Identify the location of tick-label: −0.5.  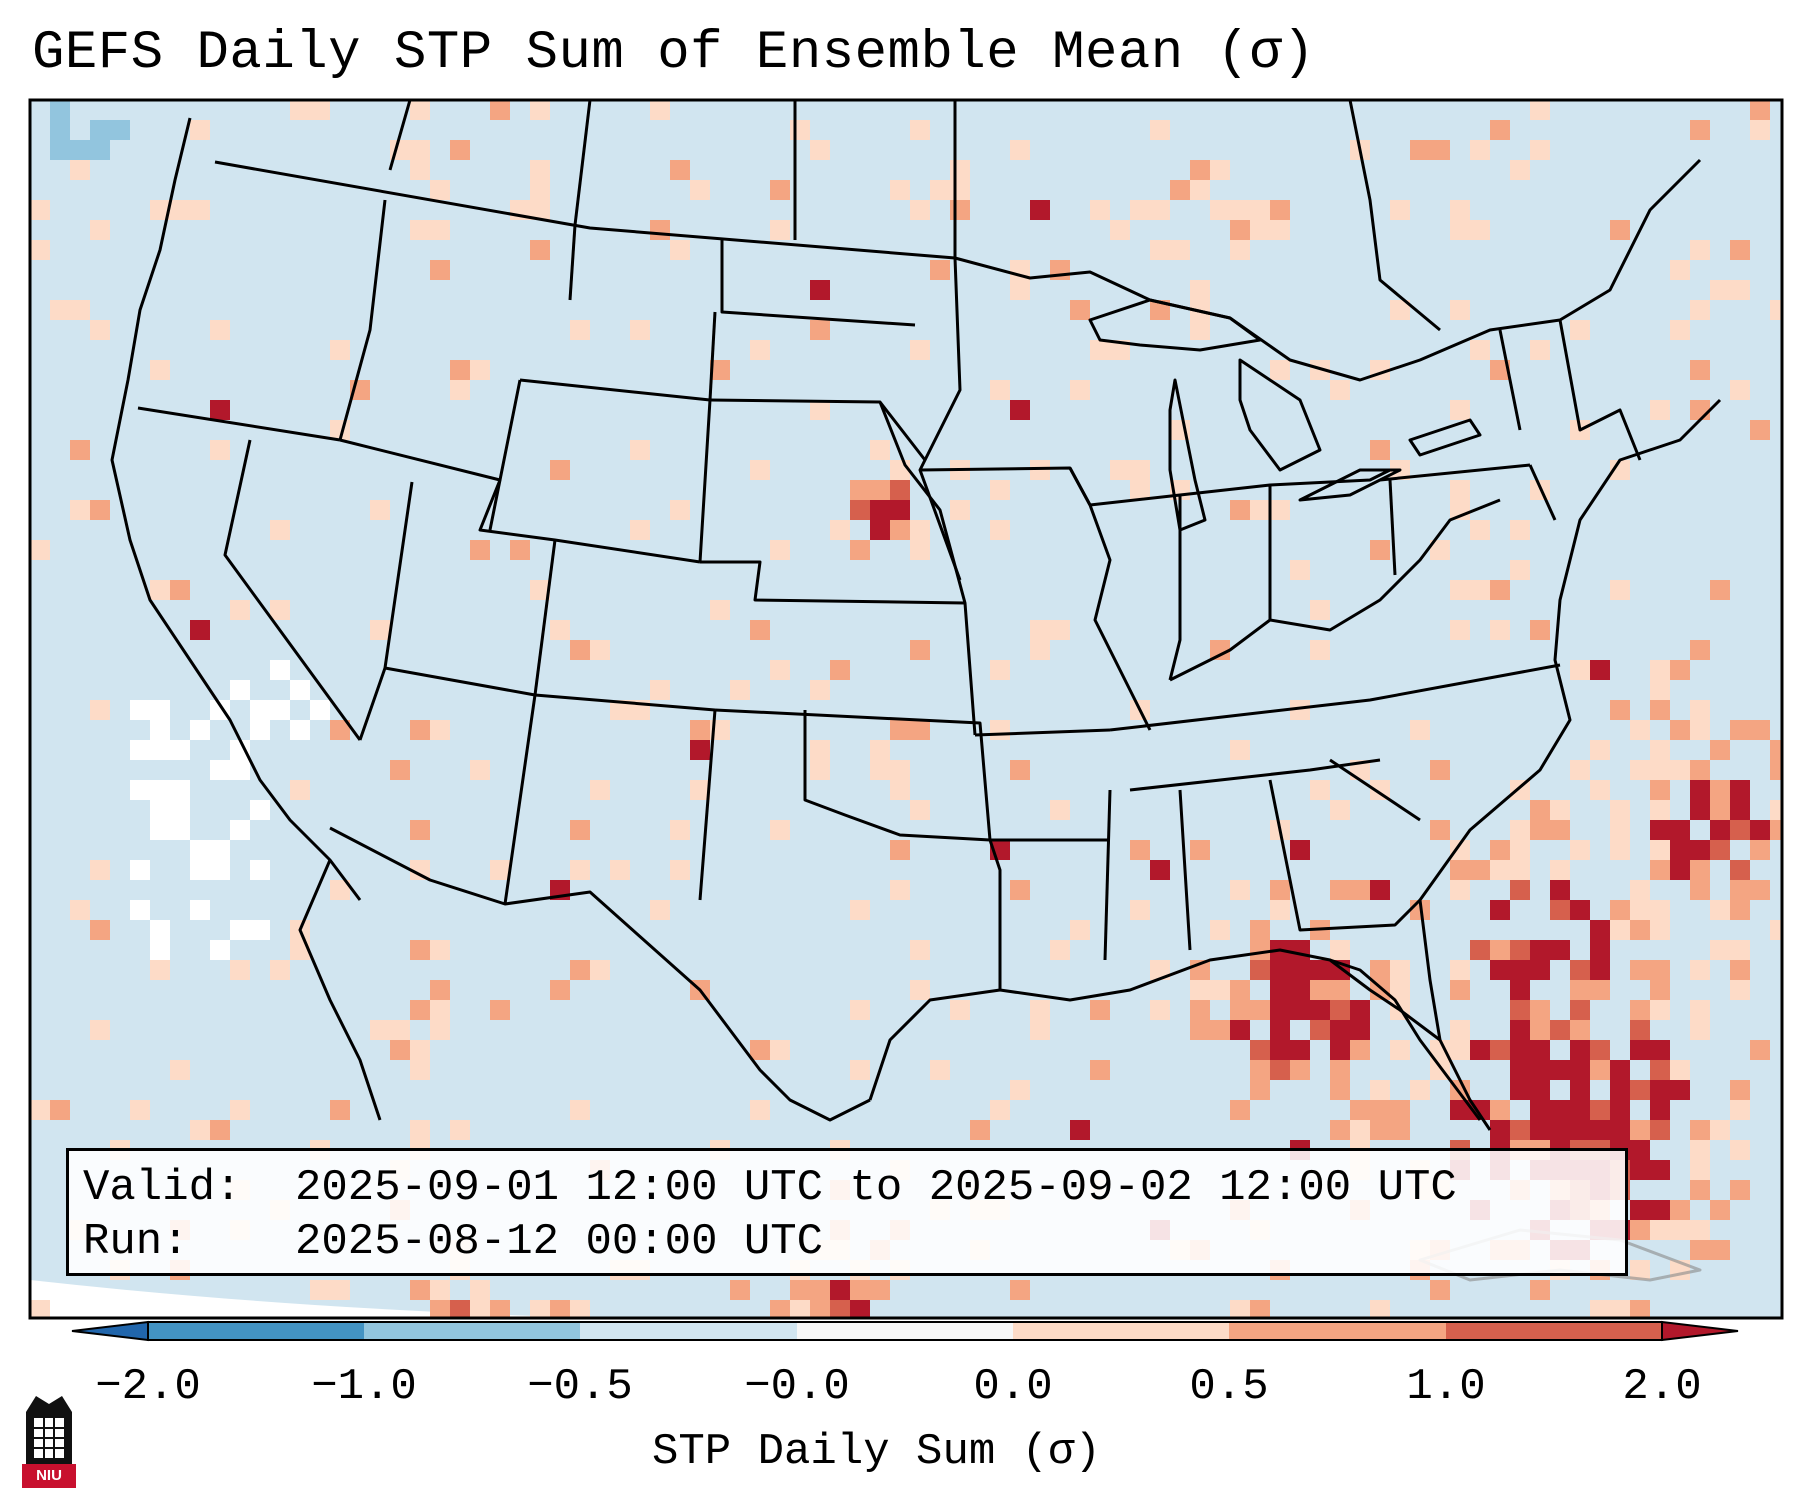
(580, 1387).